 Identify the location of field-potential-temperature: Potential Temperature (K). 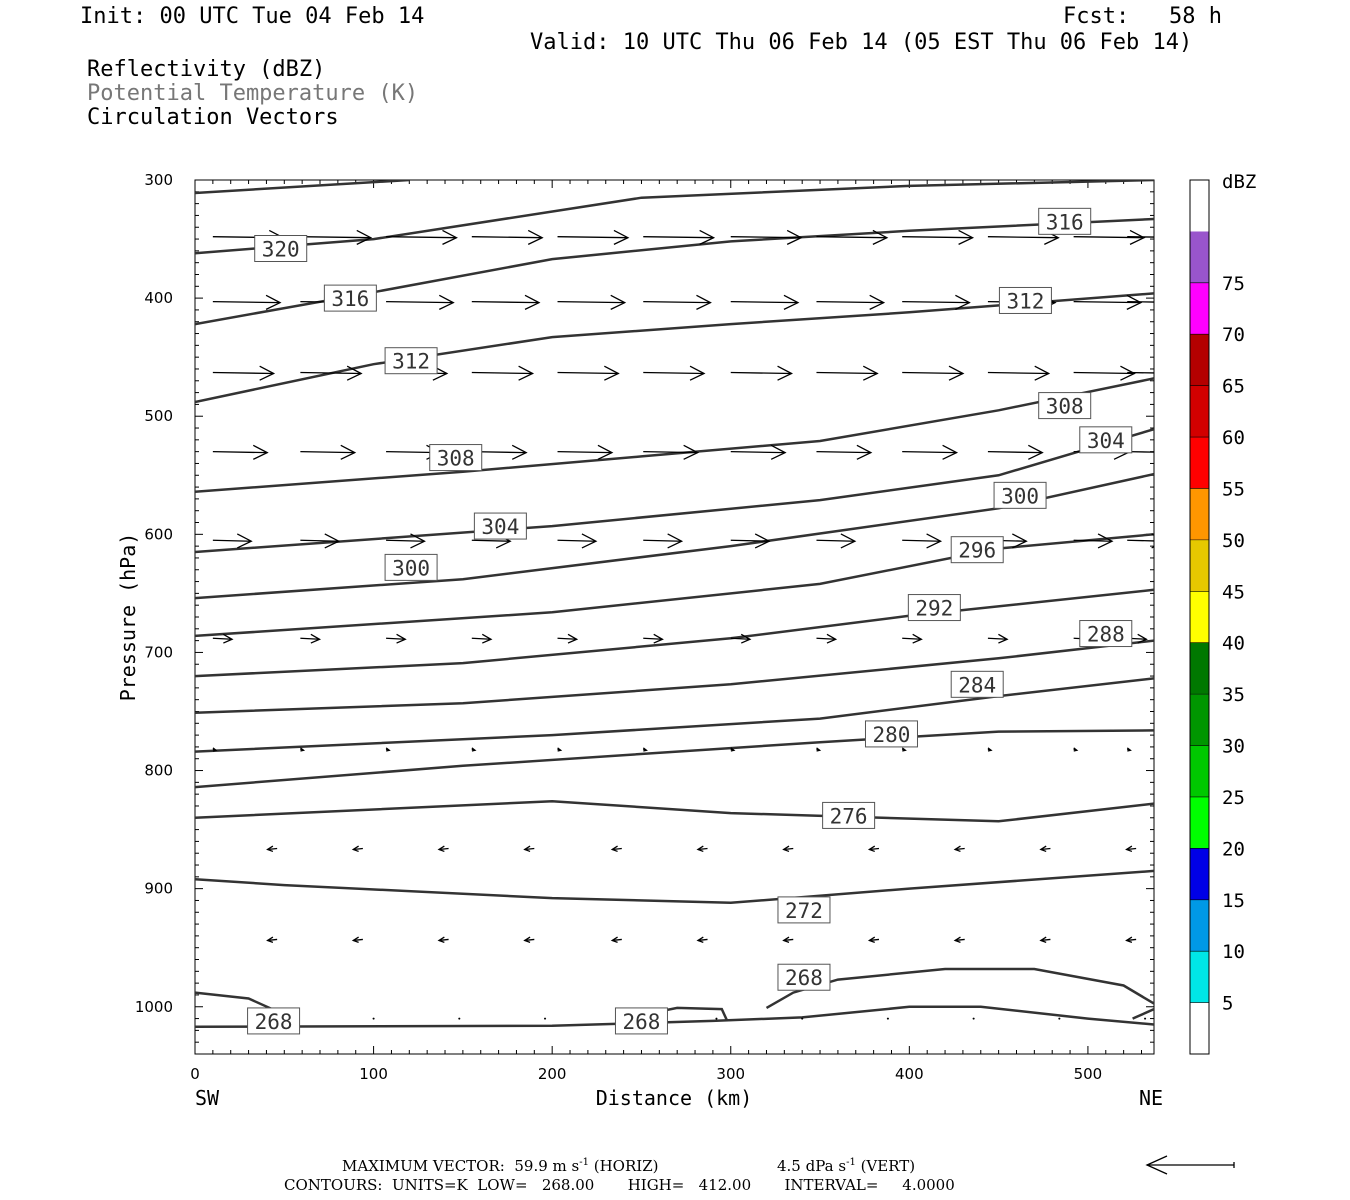
(253, 93).